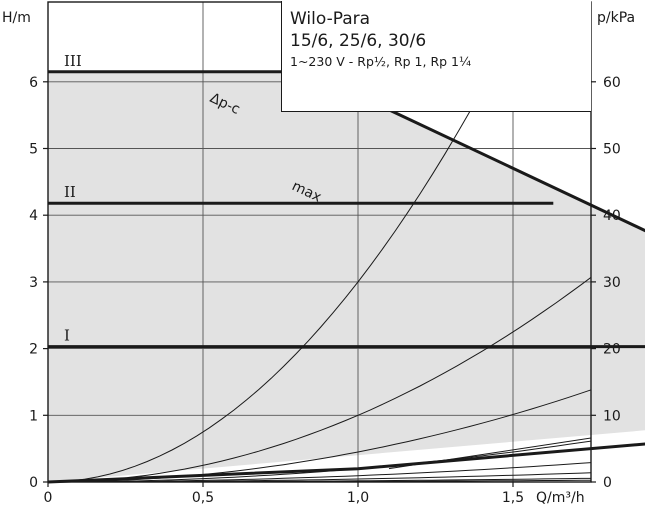 Image resolution: width=645 pixels, height=507 pixels. I want to click on level-label: III, so click(73, 61).